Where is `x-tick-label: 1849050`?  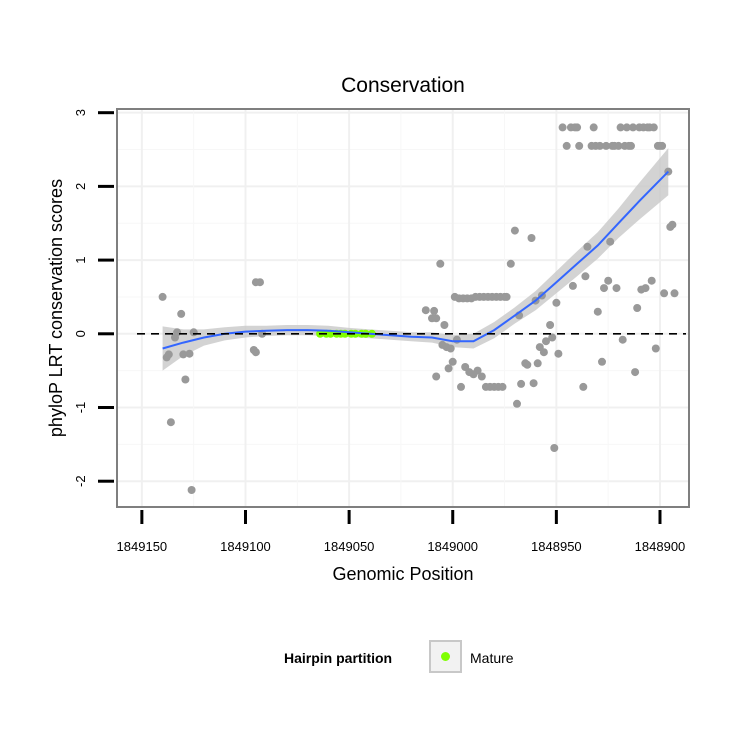
x-tick-label: 1849050 is located at coordinates (349, 546).